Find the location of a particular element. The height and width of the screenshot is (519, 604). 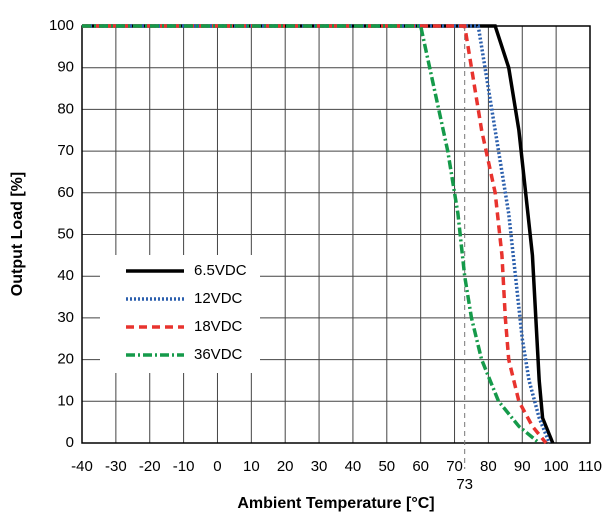

y-tick-label: 0 is located at coordinates (70, 442).